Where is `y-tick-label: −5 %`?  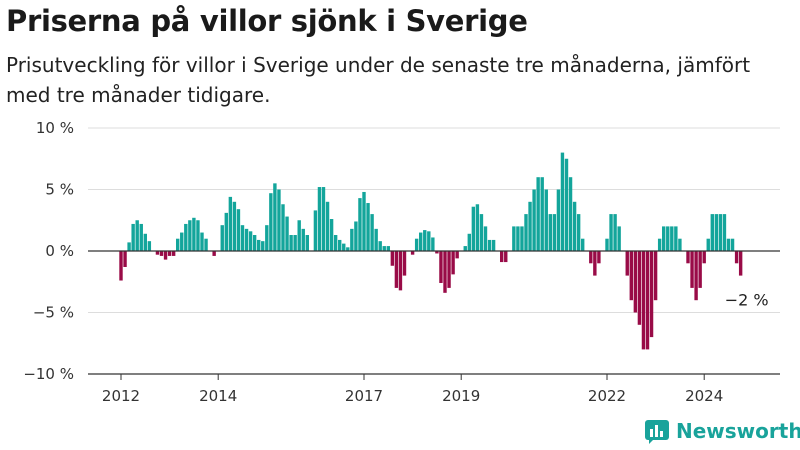
y-tick-label: −5 % is located at coordinates (53, 313).